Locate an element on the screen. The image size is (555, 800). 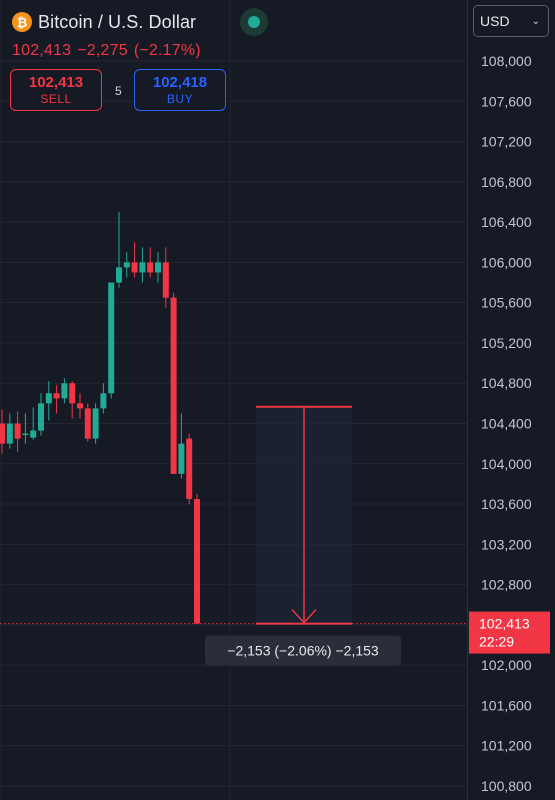
y-tick-label: 103,600 is located at coordinates (506, 504).